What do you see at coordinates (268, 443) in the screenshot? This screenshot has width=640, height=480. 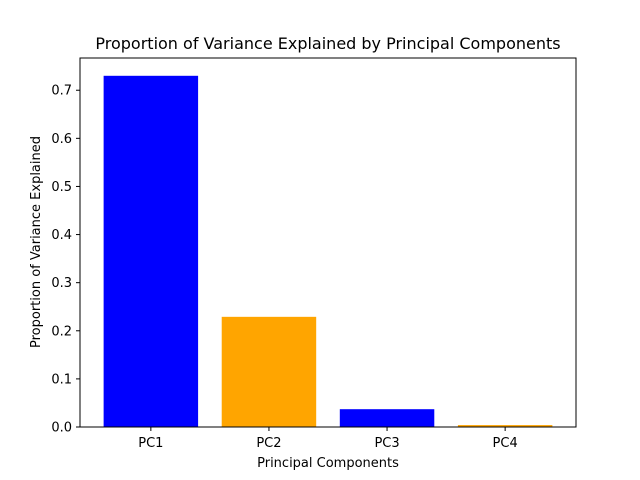 I see `x-tick-label: PC2` at bounding box center [268, 443].